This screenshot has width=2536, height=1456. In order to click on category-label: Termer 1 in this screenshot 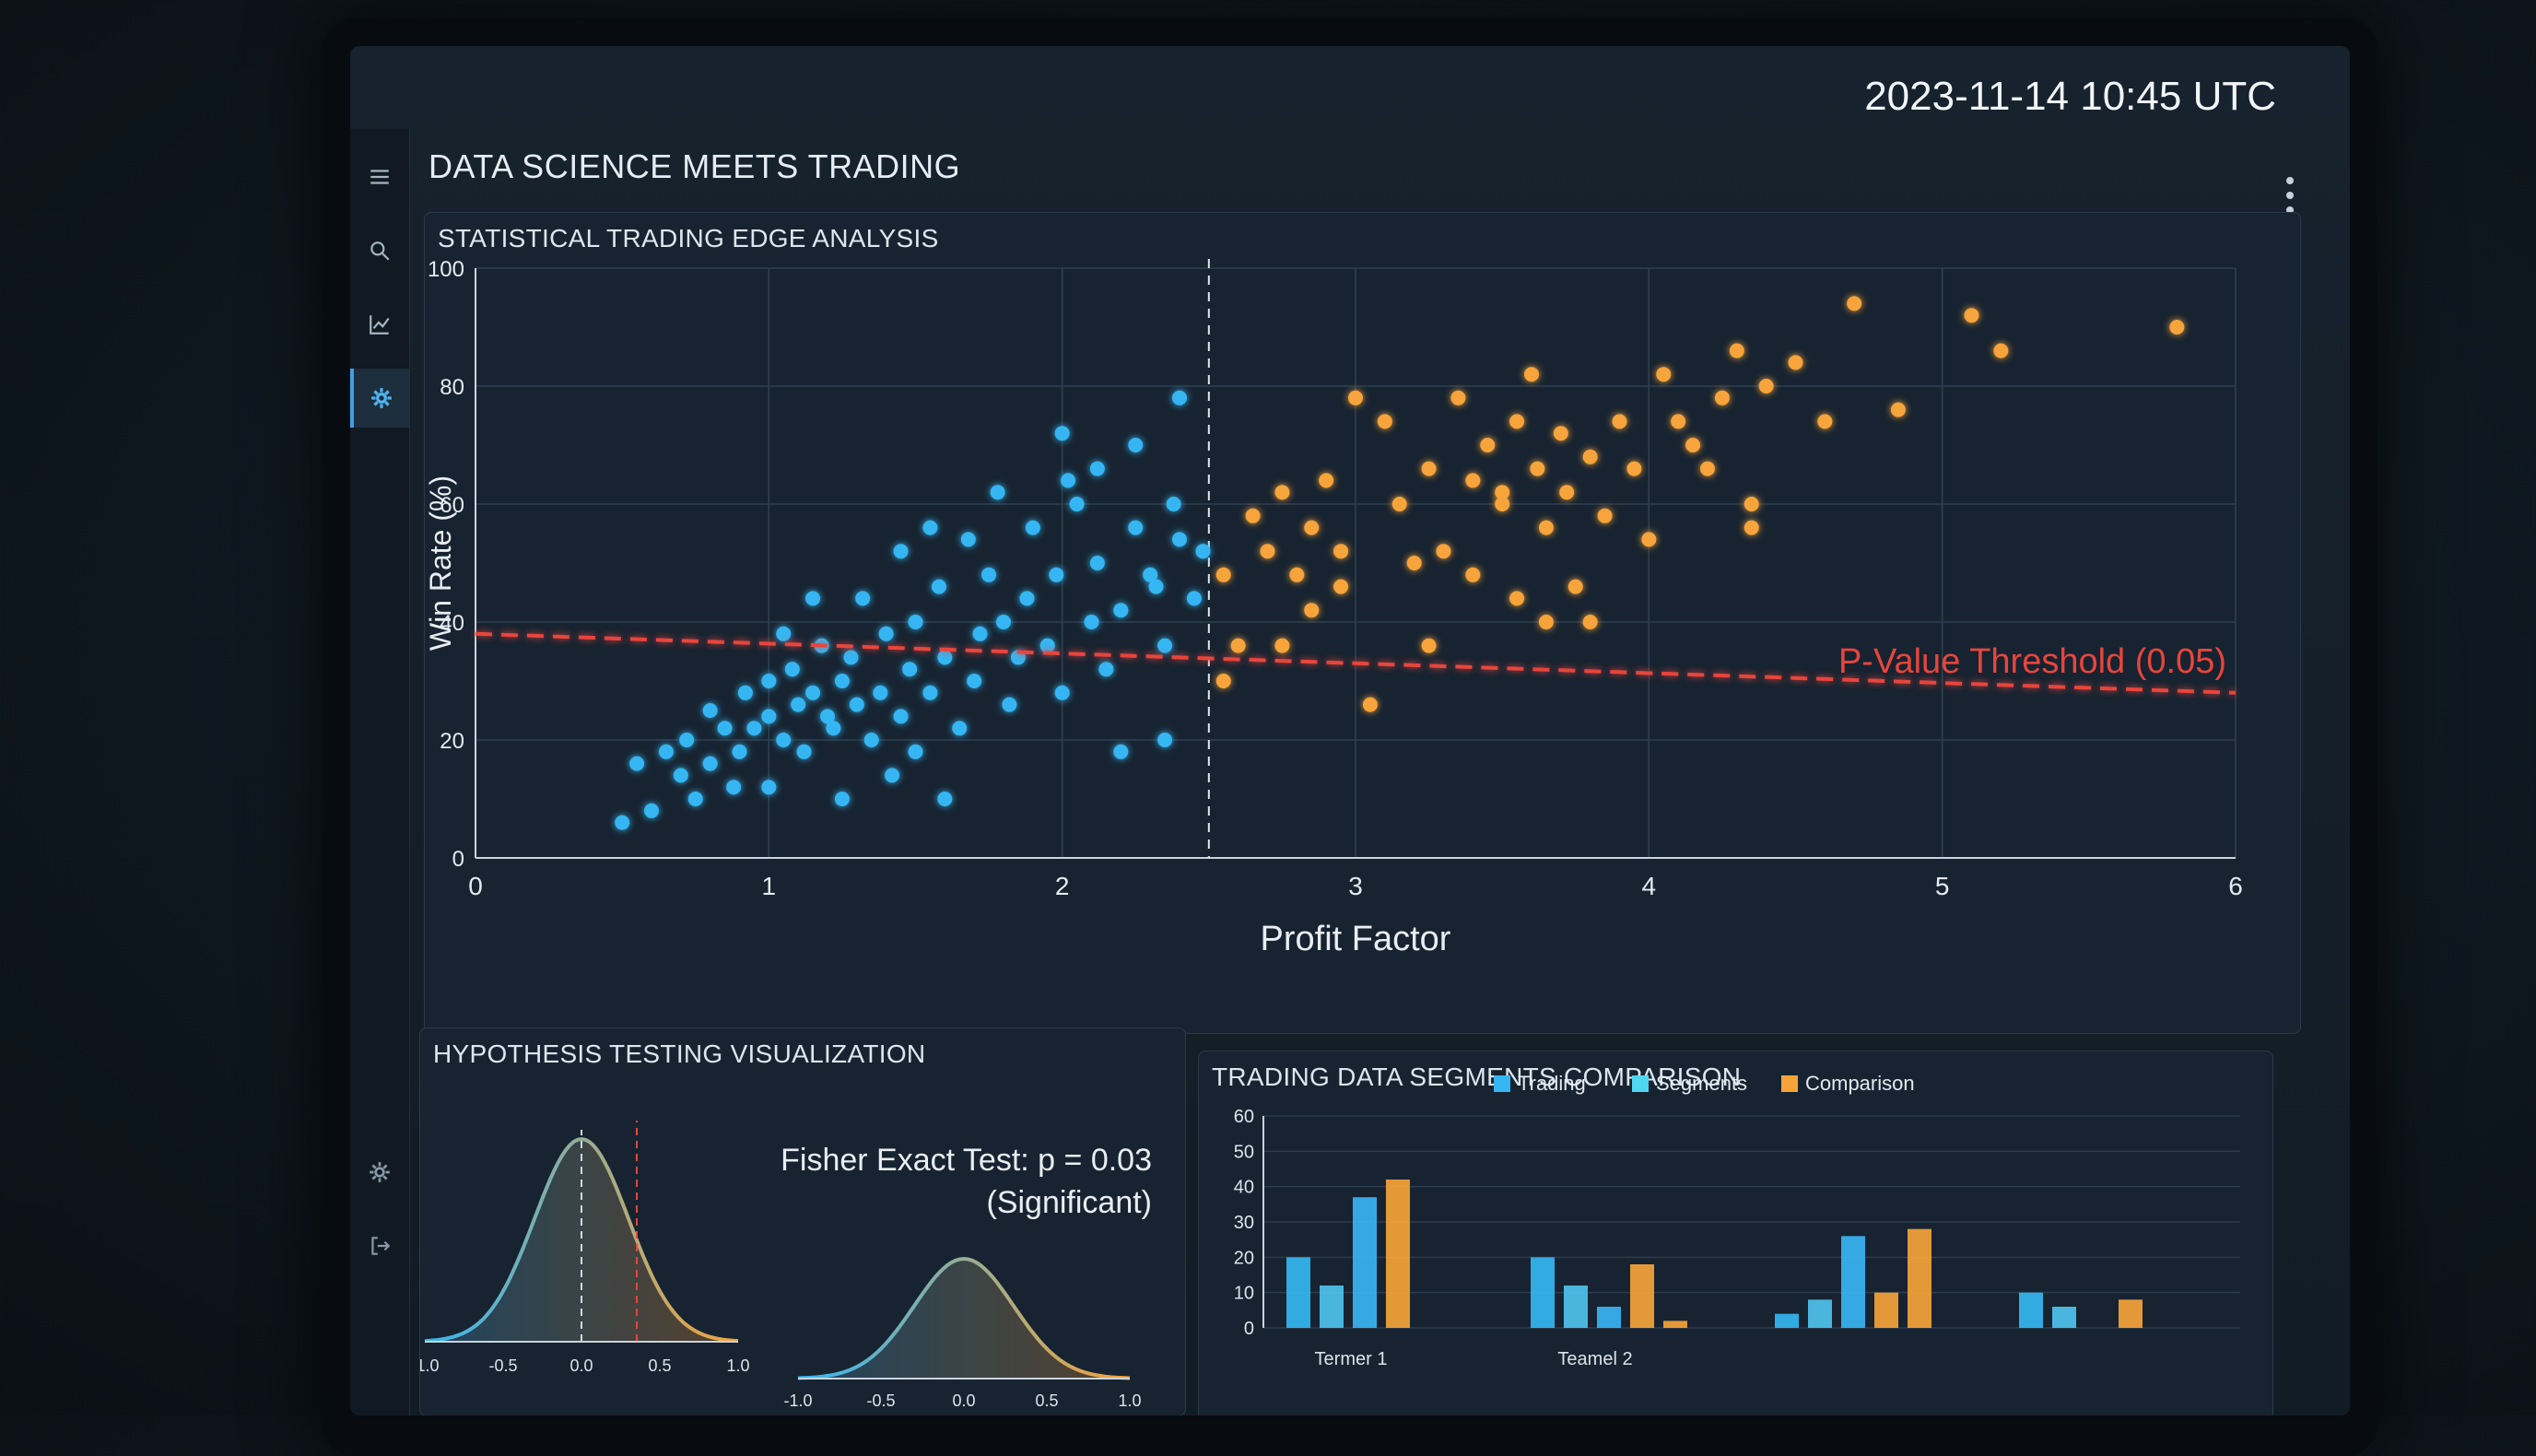, I will do `click(1351, 1359)`.